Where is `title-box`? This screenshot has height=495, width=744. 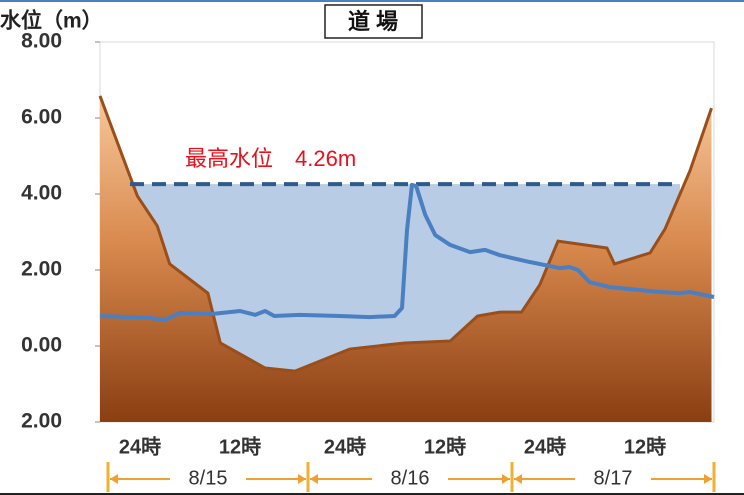
title-box is located at coordinates (373, 21).